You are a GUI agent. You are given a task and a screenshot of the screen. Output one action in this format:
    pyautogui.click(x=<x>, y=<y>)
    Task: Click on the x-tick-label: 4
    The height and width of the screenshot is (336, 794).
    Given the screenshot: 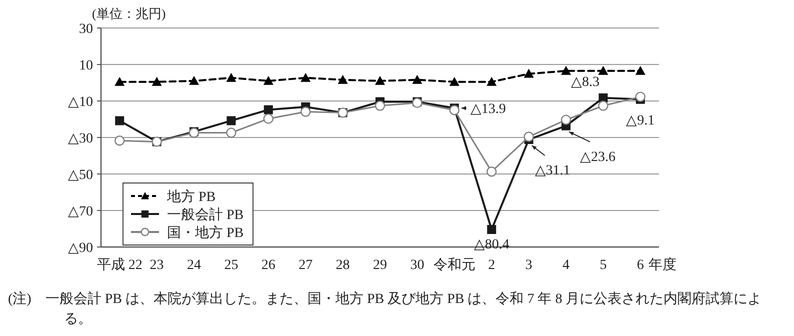 What is the action you would take?
    pyautogui.click(x=566, y=265)
    